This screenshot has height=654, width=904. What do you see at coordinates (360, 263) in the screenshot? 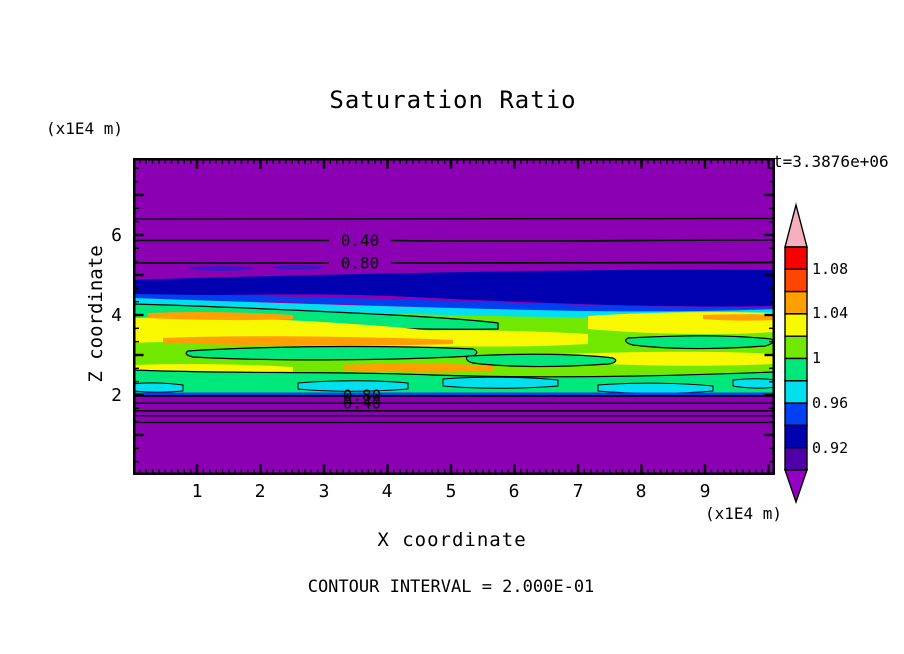
I see `contour-label-080-upper: 0.80` at bounding box center [360, 263].